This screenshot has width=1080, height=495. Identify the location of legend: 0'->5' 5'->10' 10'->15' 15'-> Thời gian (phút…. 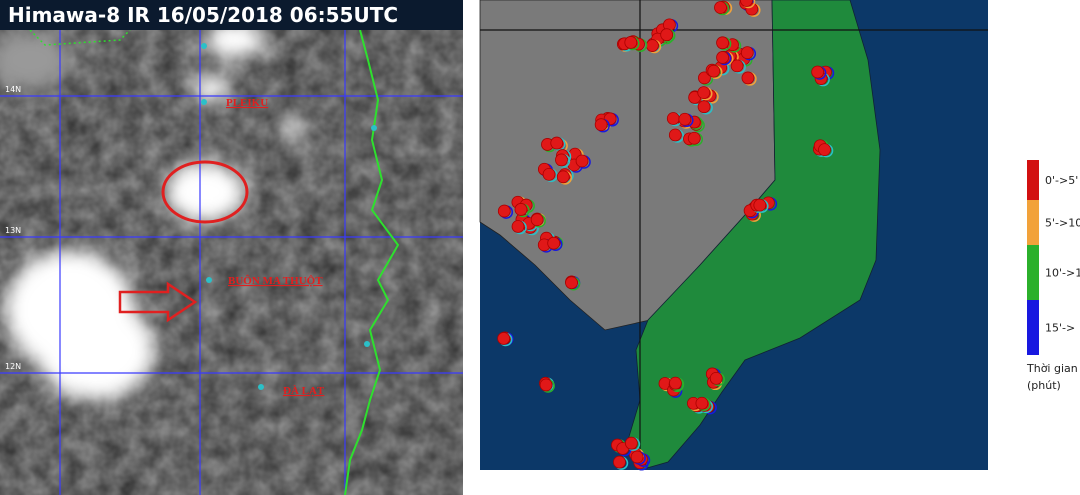
(1053, 276).